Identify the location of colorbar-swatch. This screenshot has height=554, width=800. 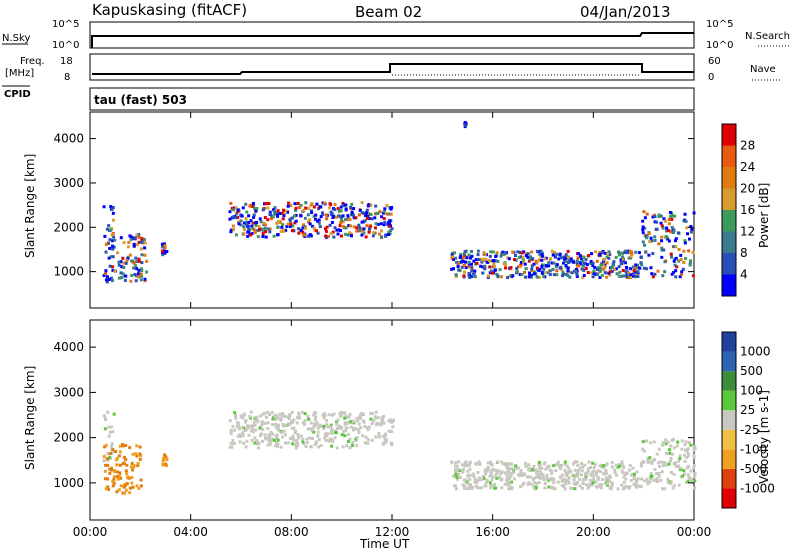
(729, 361).